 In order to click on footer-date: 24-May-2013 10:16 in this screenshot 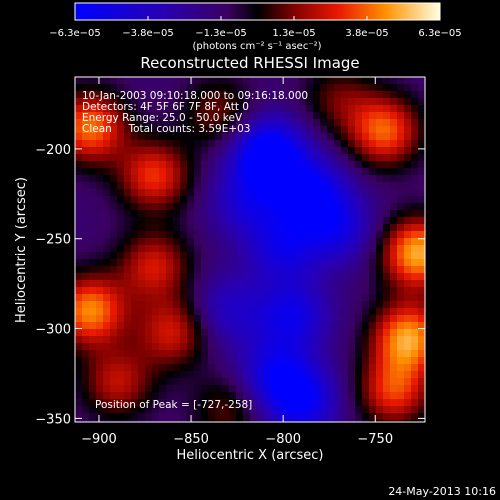, I will do `click(442, 491)`.